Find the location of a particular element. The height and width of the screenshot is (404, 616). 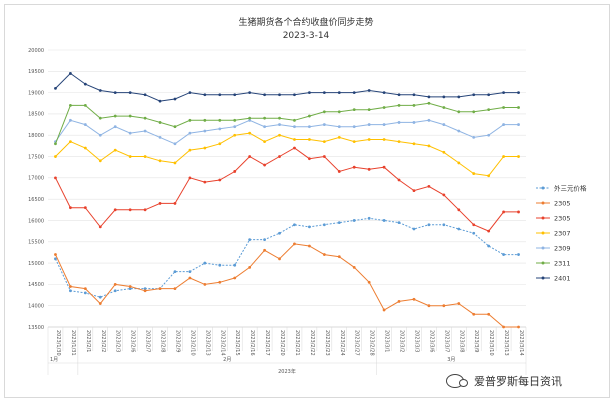

y-tick-label: 18500 is located at coordinates (36, 115).